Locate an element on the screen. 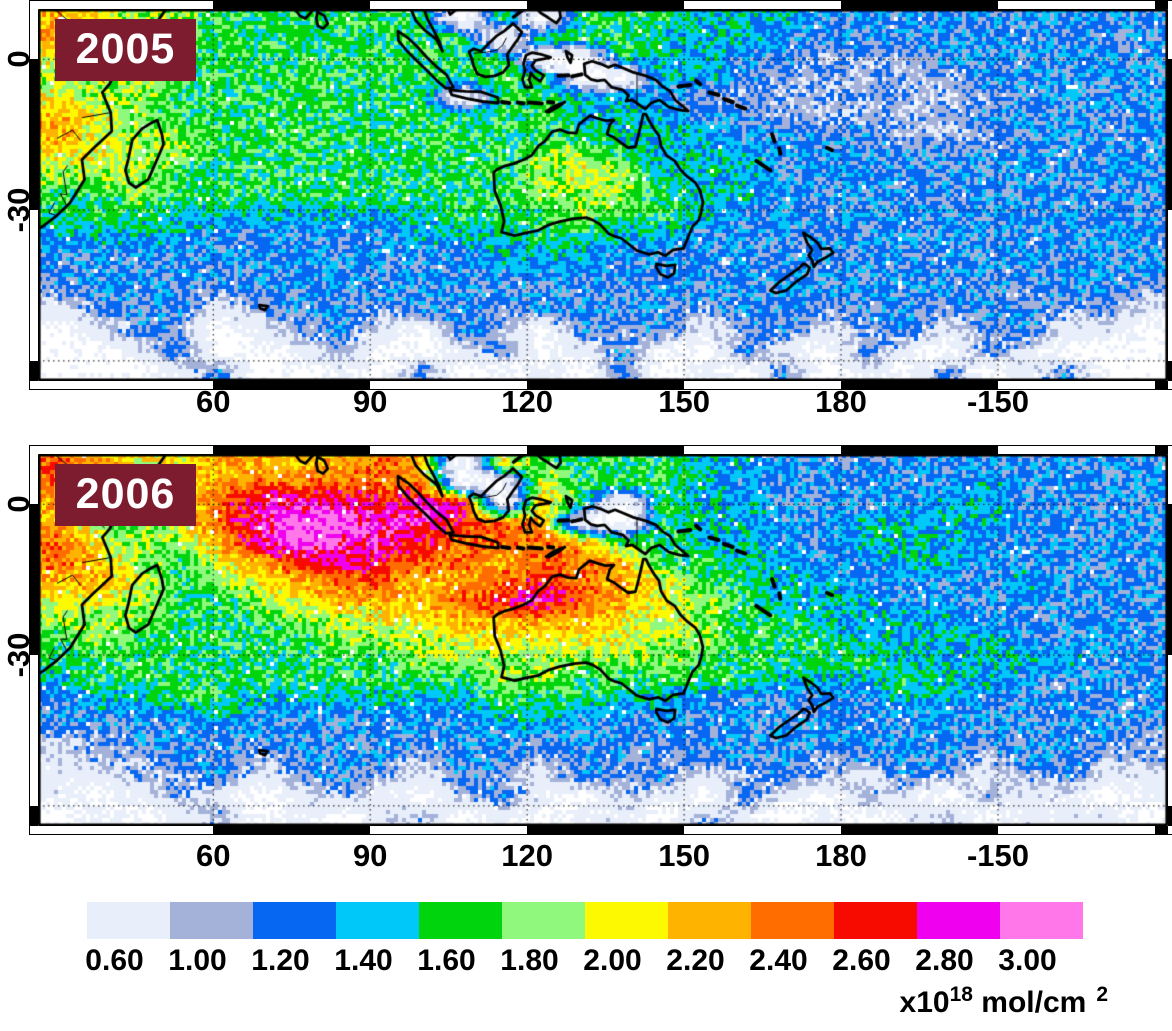 Image resolution: width=1172 pixels, height=1031 pixels. colorbar-segment-2.60 is located at coordinates (875, 920).